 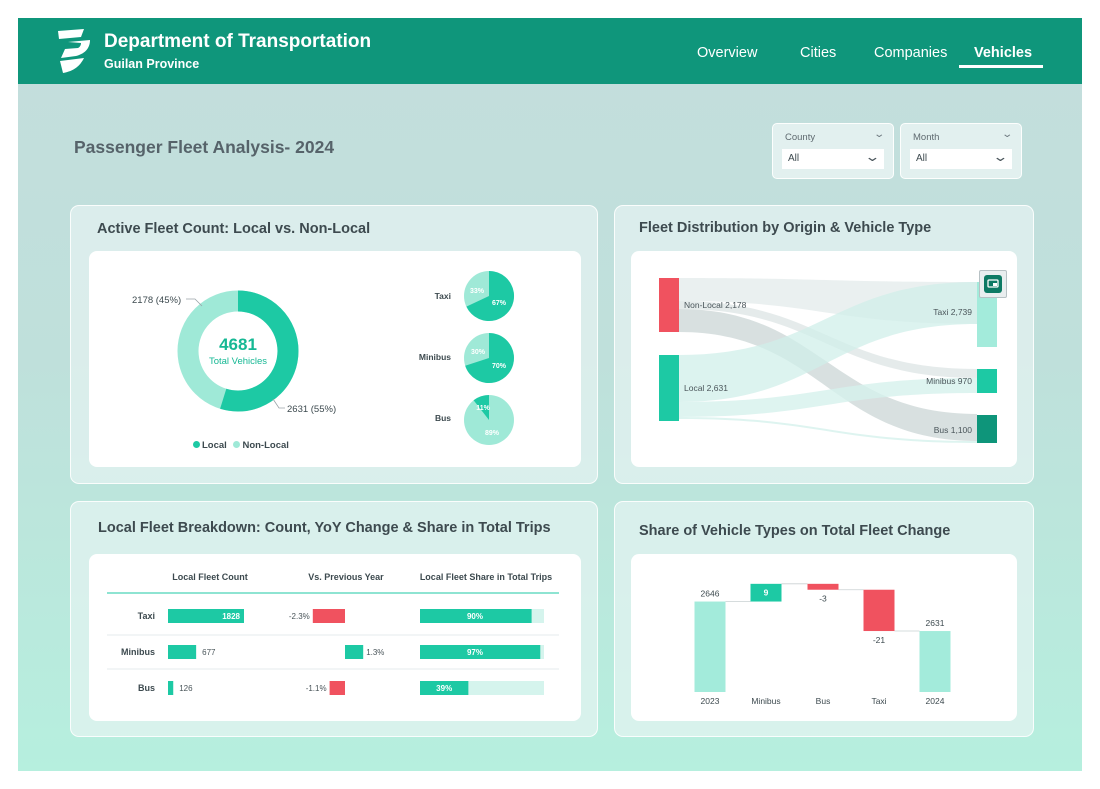 I want to click on month-dropdown: All ⌄, so click(x=961, y=159).